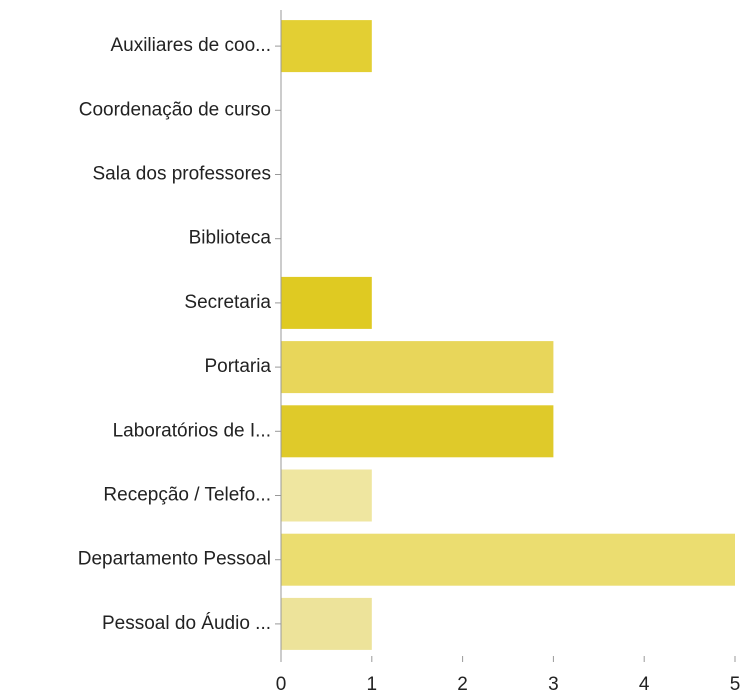 This screenshot has height=695, width=743. I want to click on x-tick-label: 2, so click(462, 684).